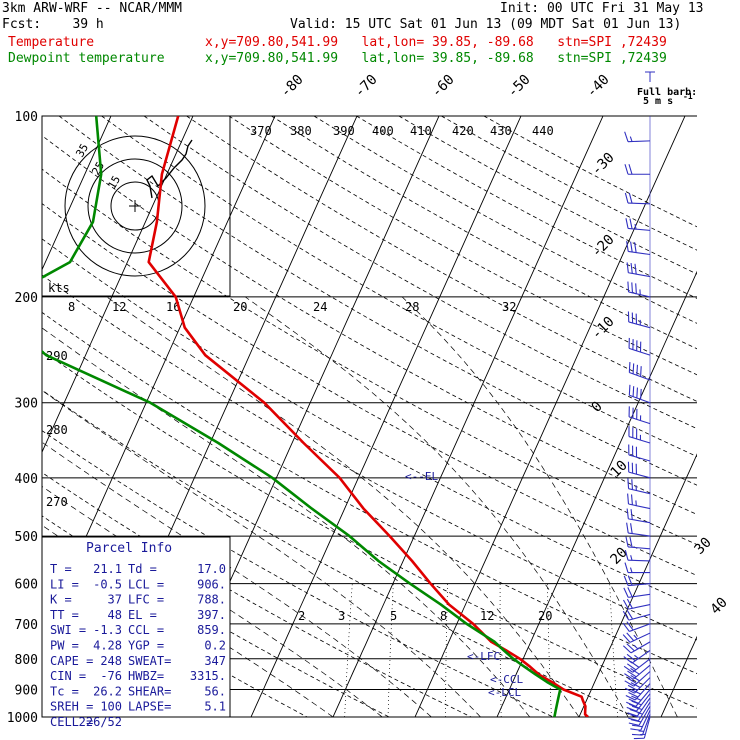 The width and height of the screenshot is (740, 740). I want to click on parcel-key: EL =, so click(142, 615).